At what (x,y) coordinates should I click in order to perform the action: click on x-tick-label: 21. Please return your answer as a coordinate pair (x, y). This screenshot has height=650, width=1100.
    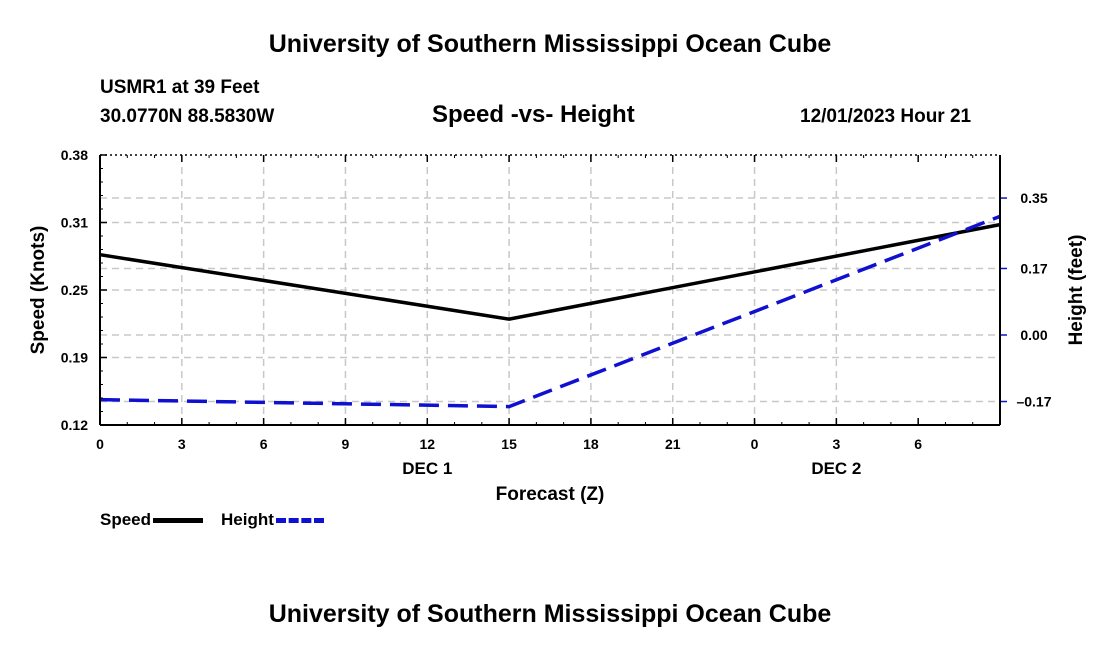
    Looking at the image, I should click on (673, 444).